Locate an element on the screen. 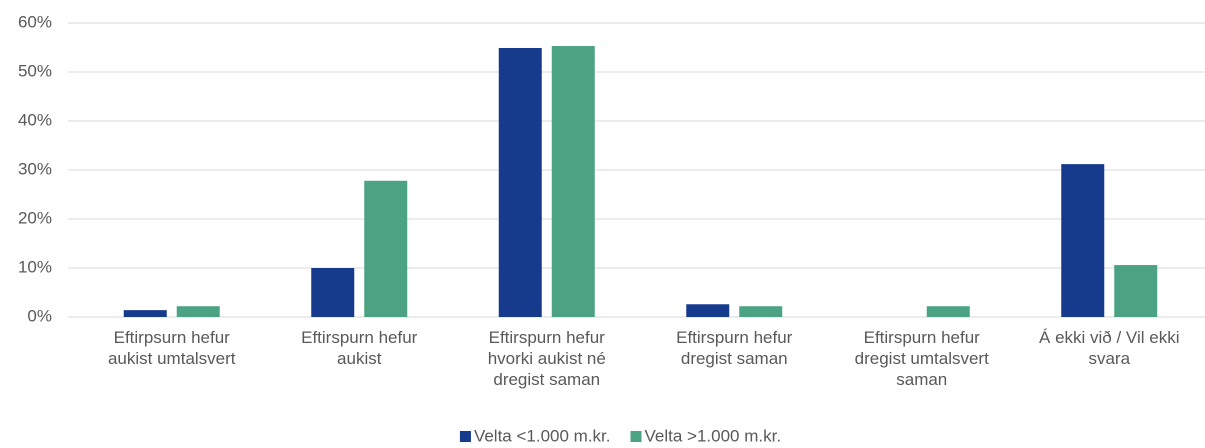 This screenshot has height=448, width=1205. y-tick-label: 60% is located at coordinates (35, 21).